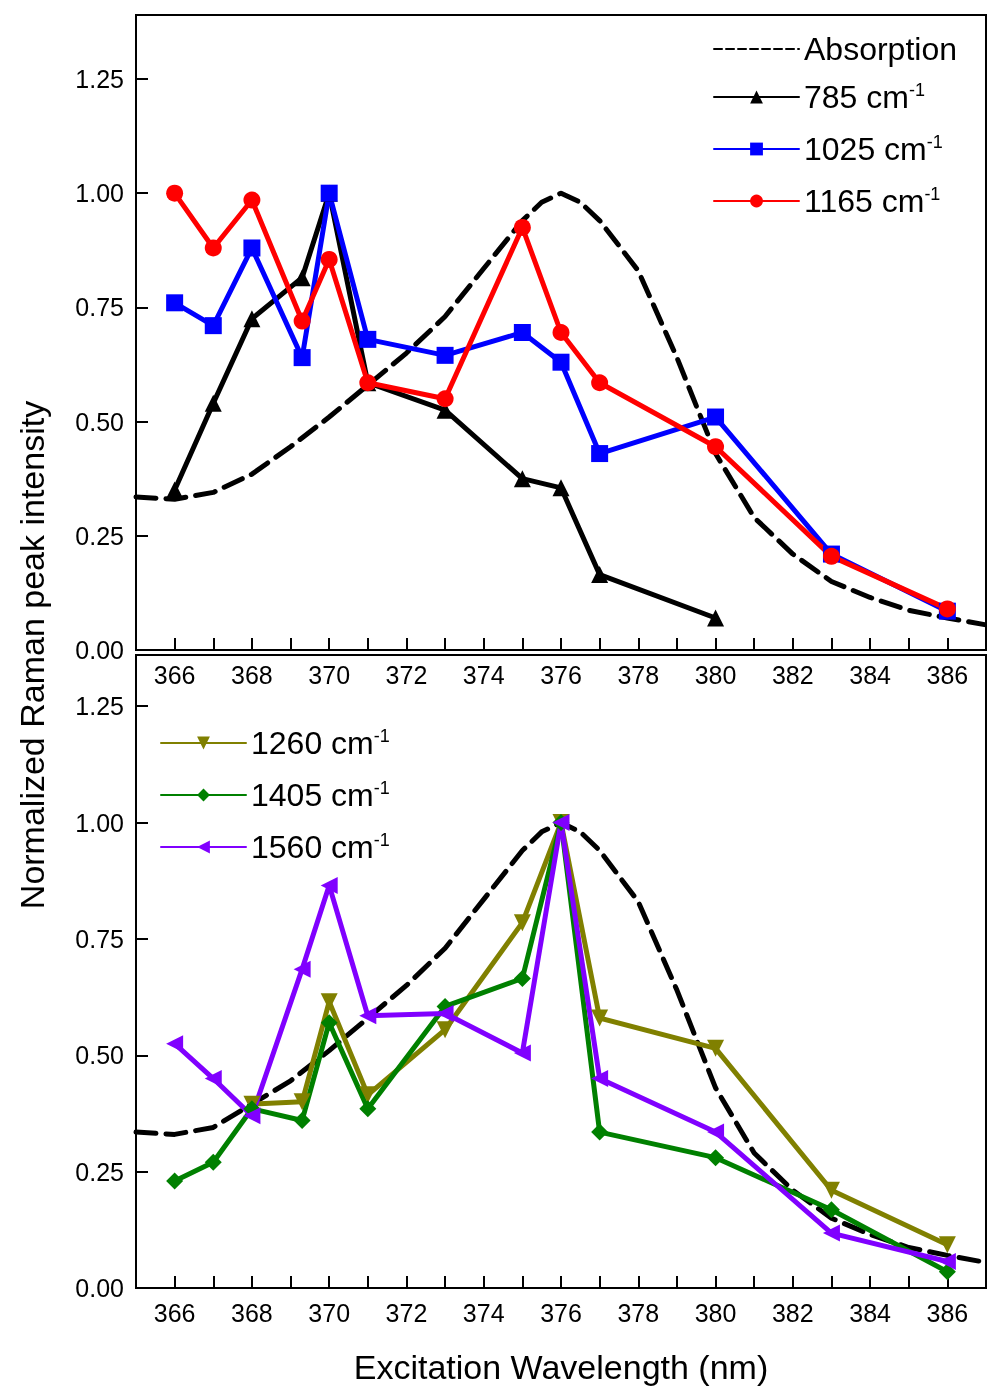 This screenshot has width=987, height=1400. What do you see at coordinates (880, 49) in the screenshot?
I see `legend-label: Absorption` at bounding box center [880, 49].